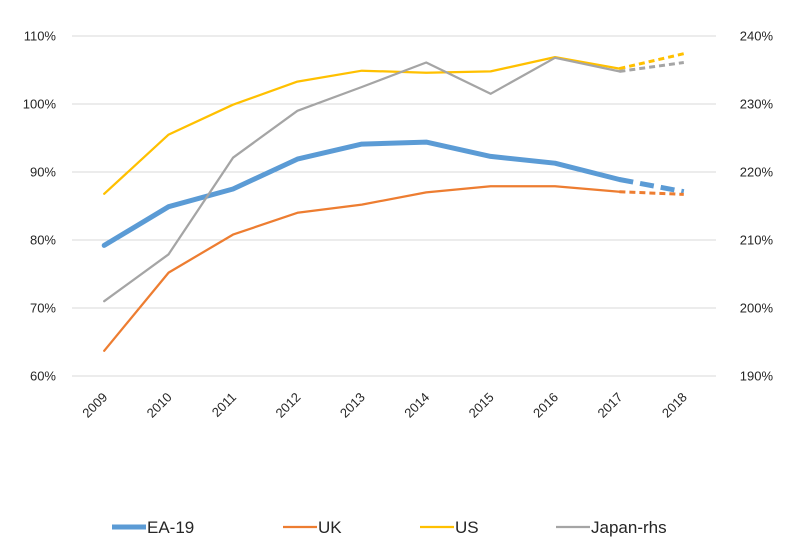 This screenshot has width=792, height=550. I want to click on right-y-axis: 190% 200% 210% 220% 230% 240%, so click(757, 206).